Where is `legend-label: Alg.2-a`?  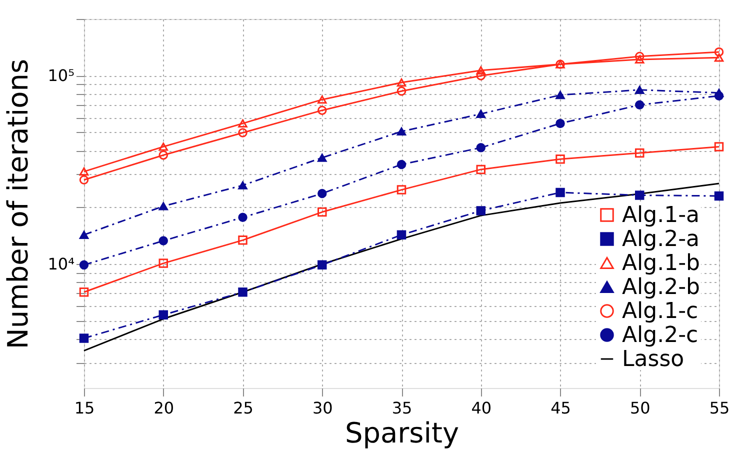
legend-label: Alg.2-a is located at coordinates (661, 239).